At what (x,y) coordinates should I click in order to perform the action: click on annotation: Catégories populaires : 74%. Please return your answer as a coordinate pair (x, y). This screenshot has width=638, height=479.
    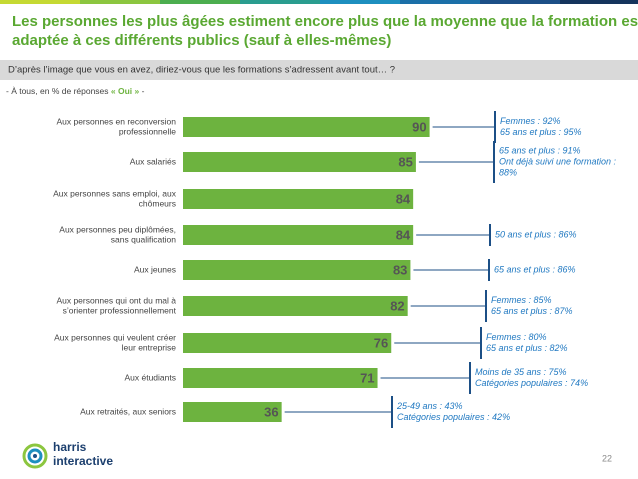
    Looking at the image, I should click on (531, 383).